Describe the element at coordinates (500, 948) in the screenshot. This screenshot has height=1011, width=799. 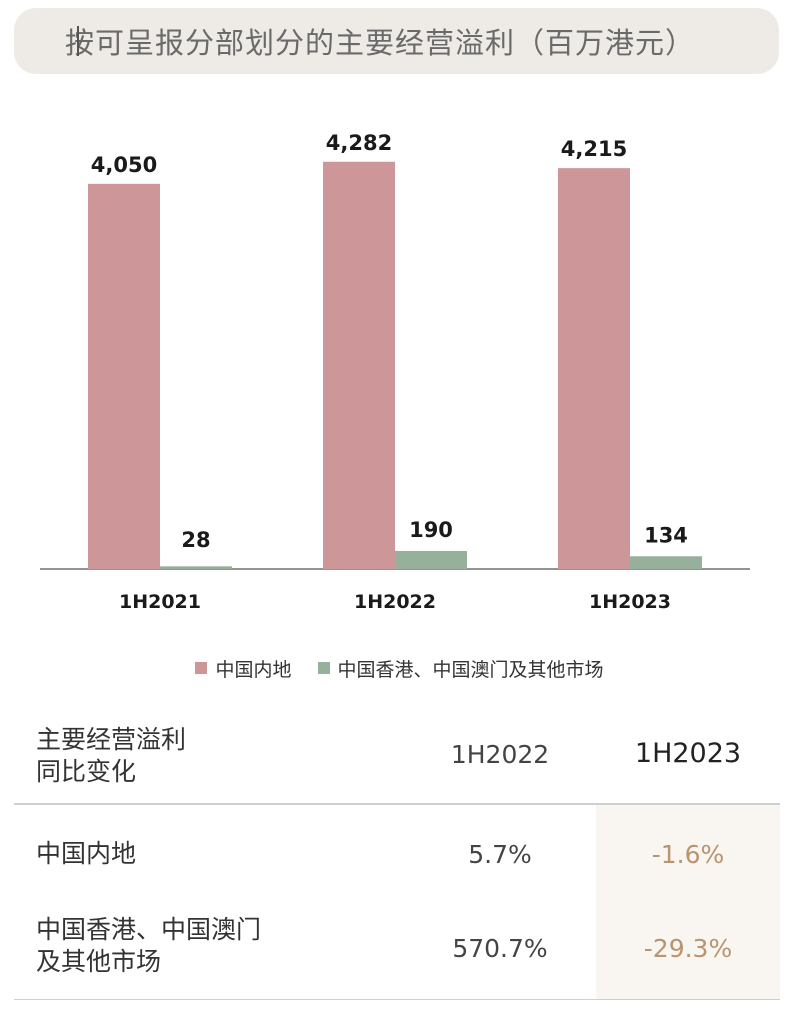
I see `row-value-1h2022: 570.7%` at that location.